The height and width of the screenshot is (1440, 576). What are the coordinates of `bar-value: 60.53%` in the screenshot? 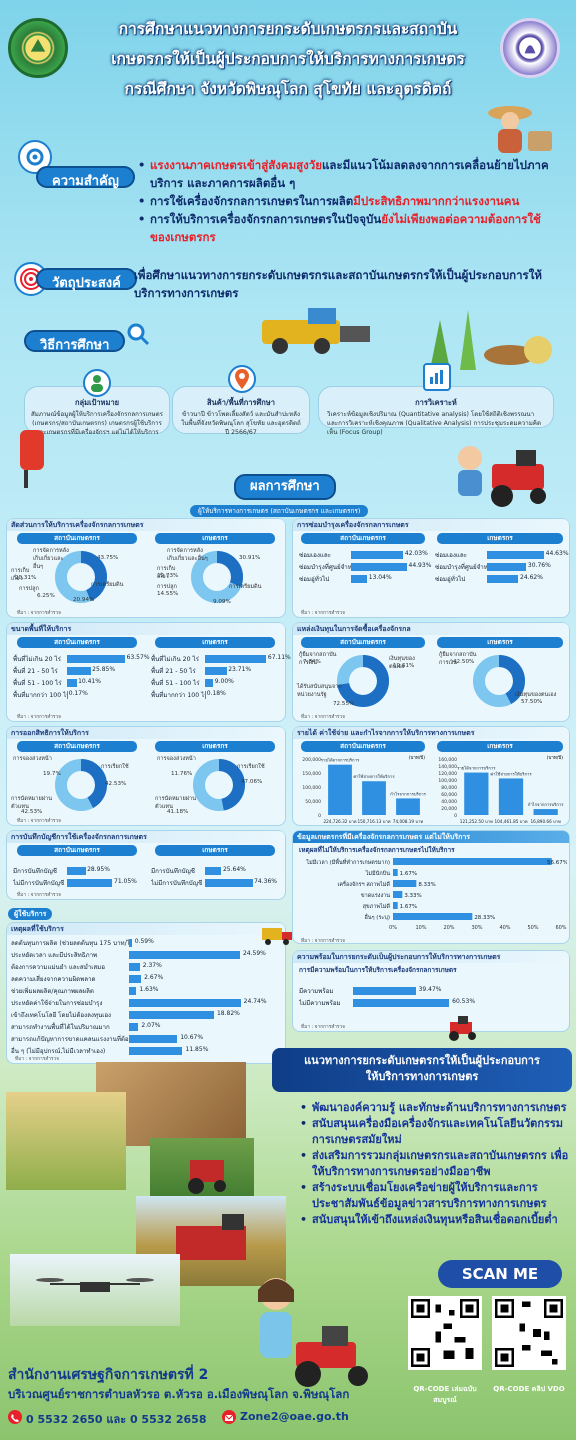 It's located at (464, 1001).